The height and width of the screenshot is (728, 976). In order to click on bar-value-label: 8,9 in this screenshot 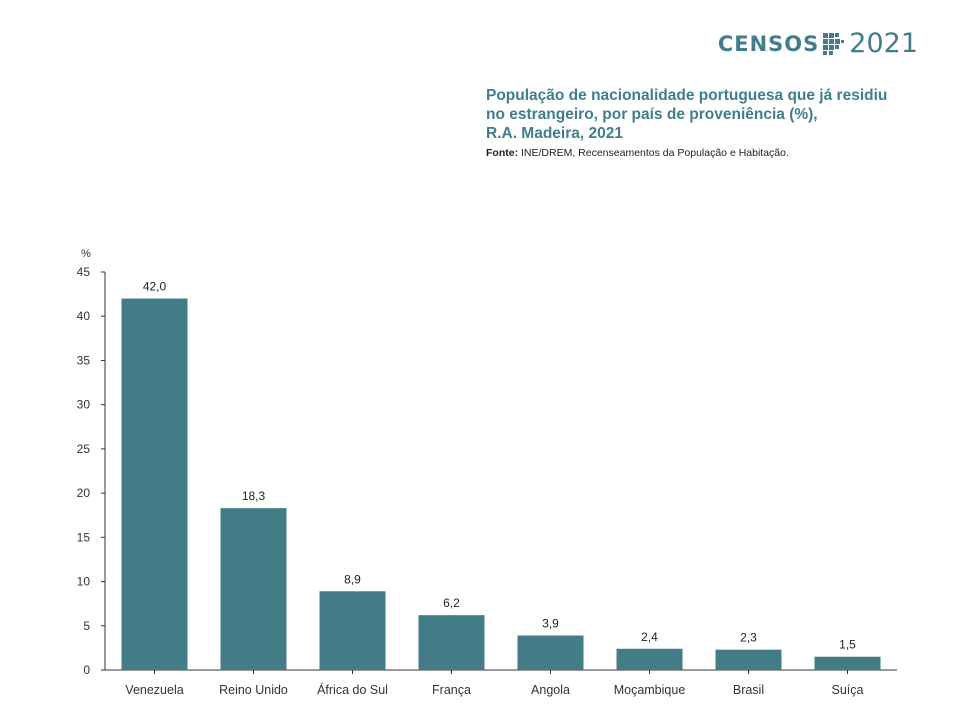, I will do `click(352, 579)`.